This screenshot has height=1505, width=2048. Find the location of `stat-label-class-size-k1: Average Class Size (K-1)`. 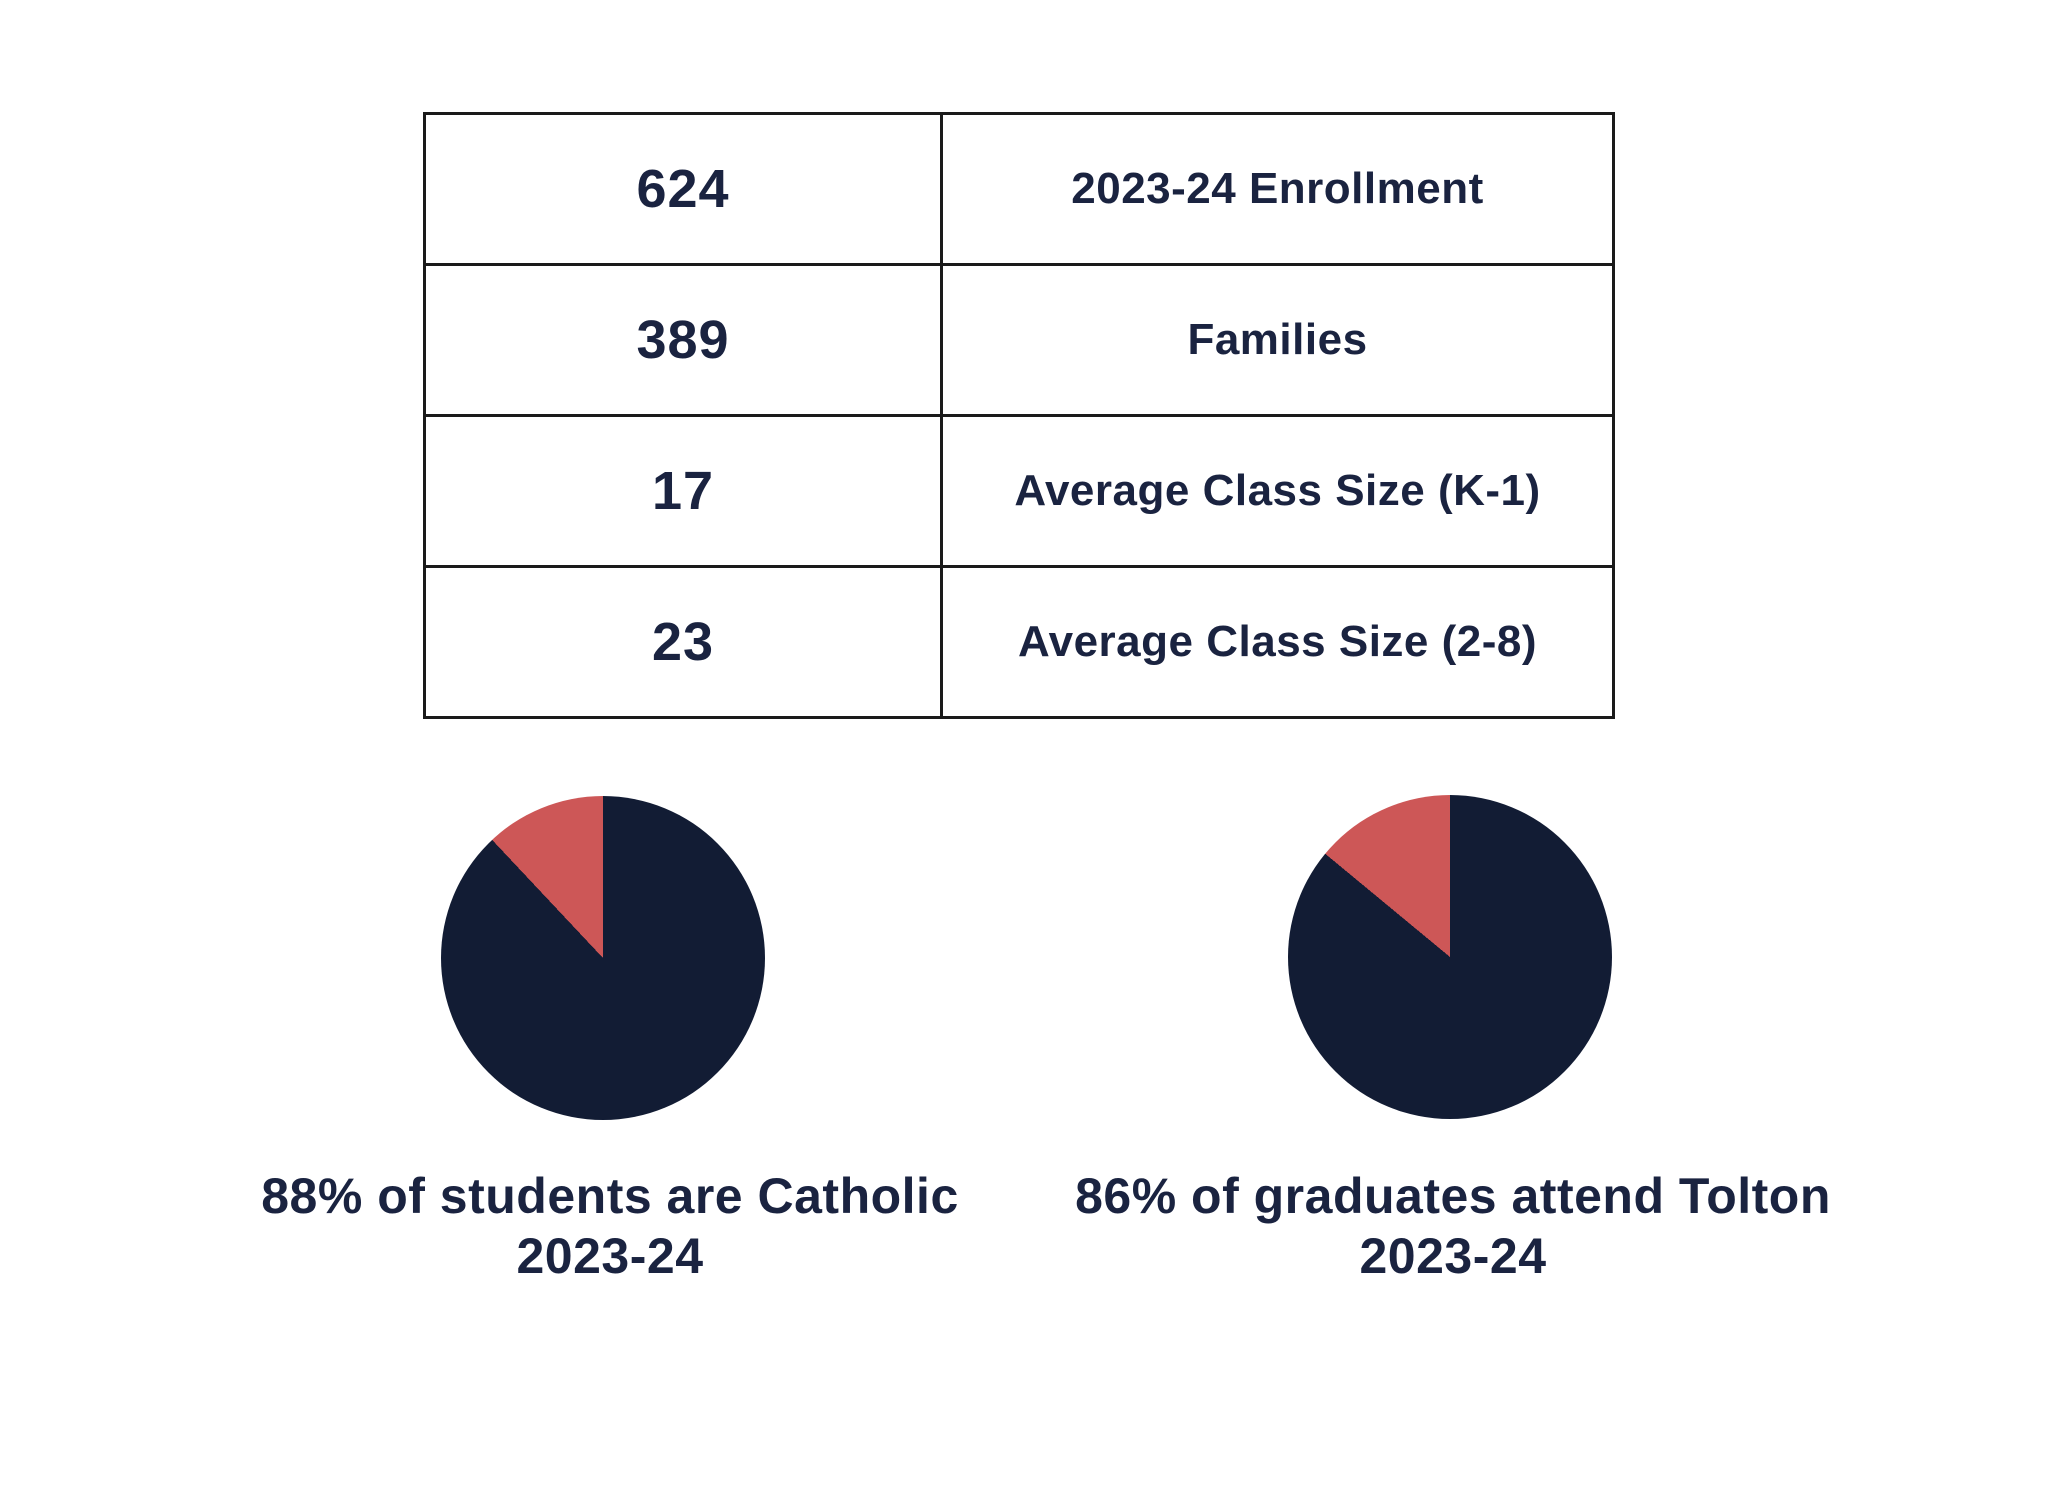

stat-label-class-size-k1: Average Class Size (K-1) is located at coordinates (1277, 491).